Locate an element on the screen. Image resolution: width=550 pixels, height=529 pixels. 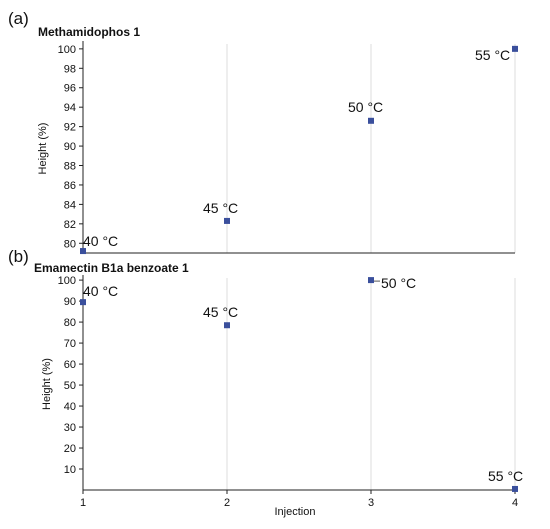
panel-0-y-axis-label: Height (%) is located at coordinates (43, 149).